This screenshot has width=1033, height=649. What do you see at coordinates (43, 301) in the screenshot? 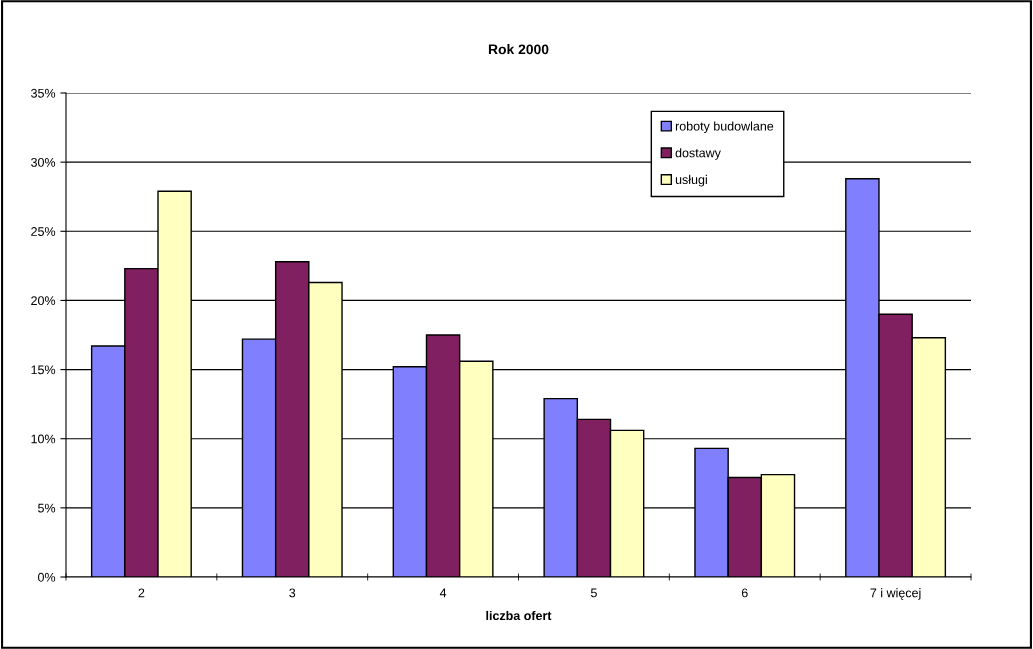
I see `y-tick-label: 20%` at bounding box center [43, 301].